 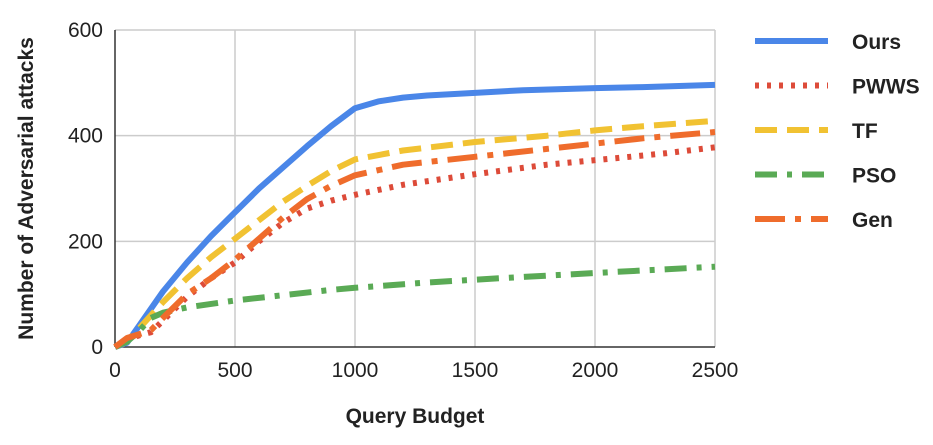 What do you see at coordinates (874, 176) in the screenshot?
I see `legend-label-pso: PSO` at bounding box center [874, 176].